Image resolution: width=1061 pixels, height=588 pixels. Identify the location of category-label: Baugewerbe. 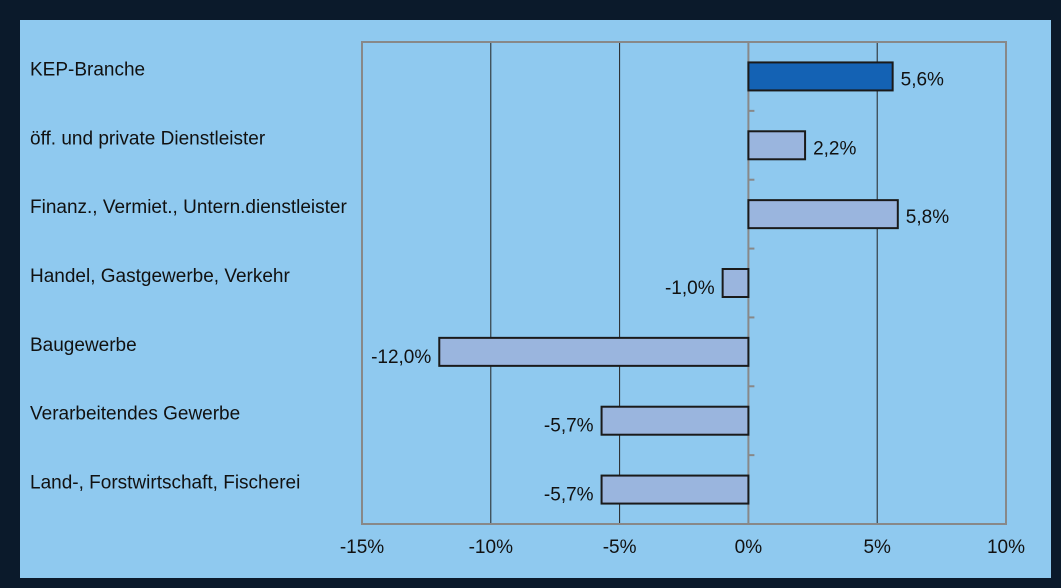
(83, 345).